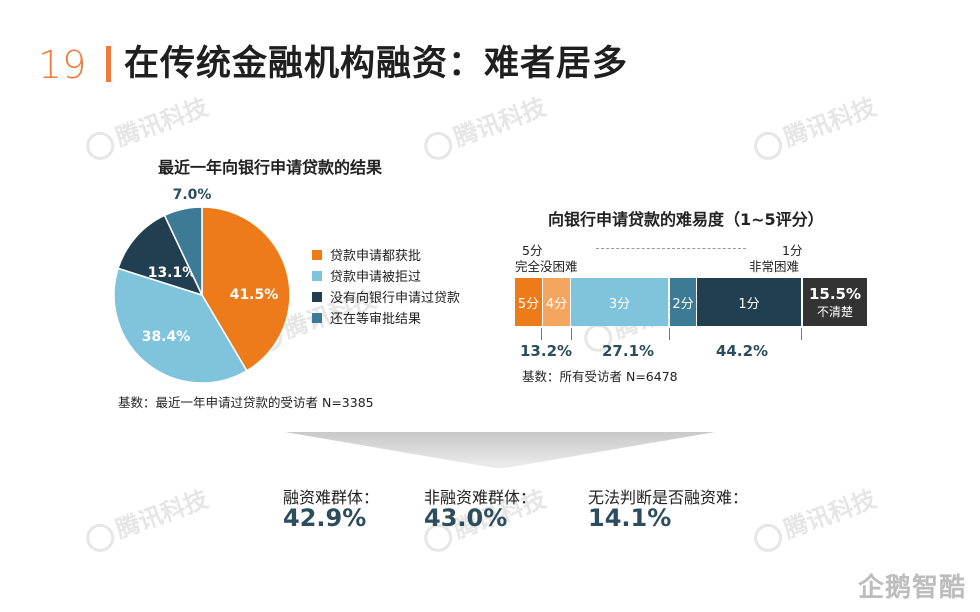 The width and height of the screenshot is (980, 612). Describe the element at coordinates (331, 497) in the screenshot. I see `summary-label: 融资难群体：` at that location.